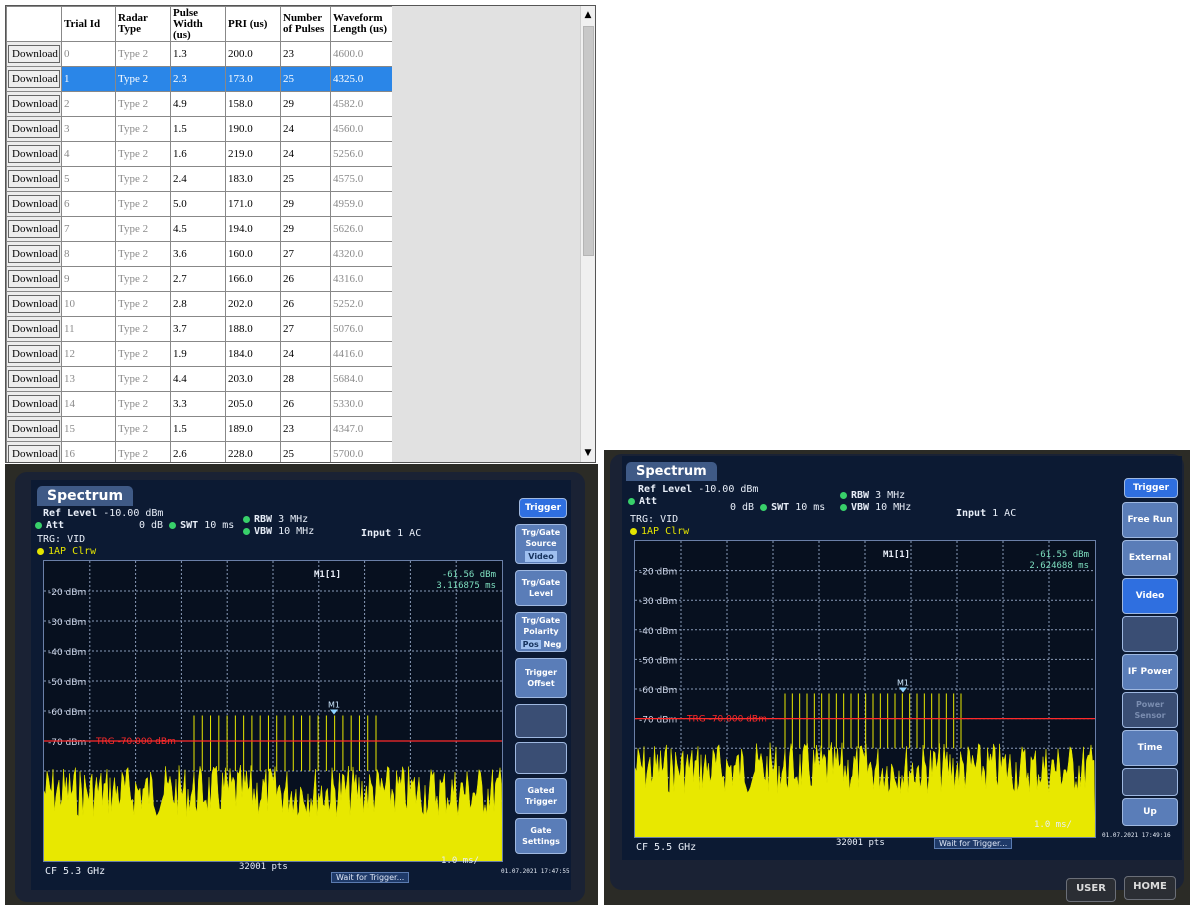 The image size is (1190, 909). Describe the element at coordinates (88, 179) in the screenshot. I see `cell-trial-id: 5` at that location.